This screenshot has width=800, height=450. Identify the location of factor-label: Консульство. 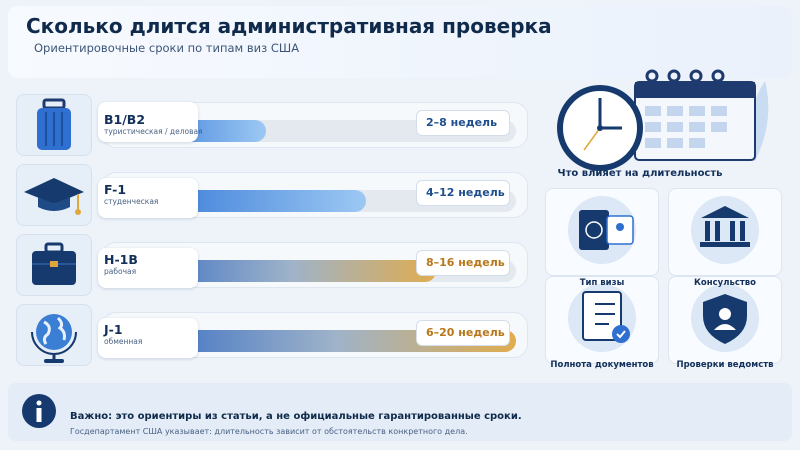
(725, 283).